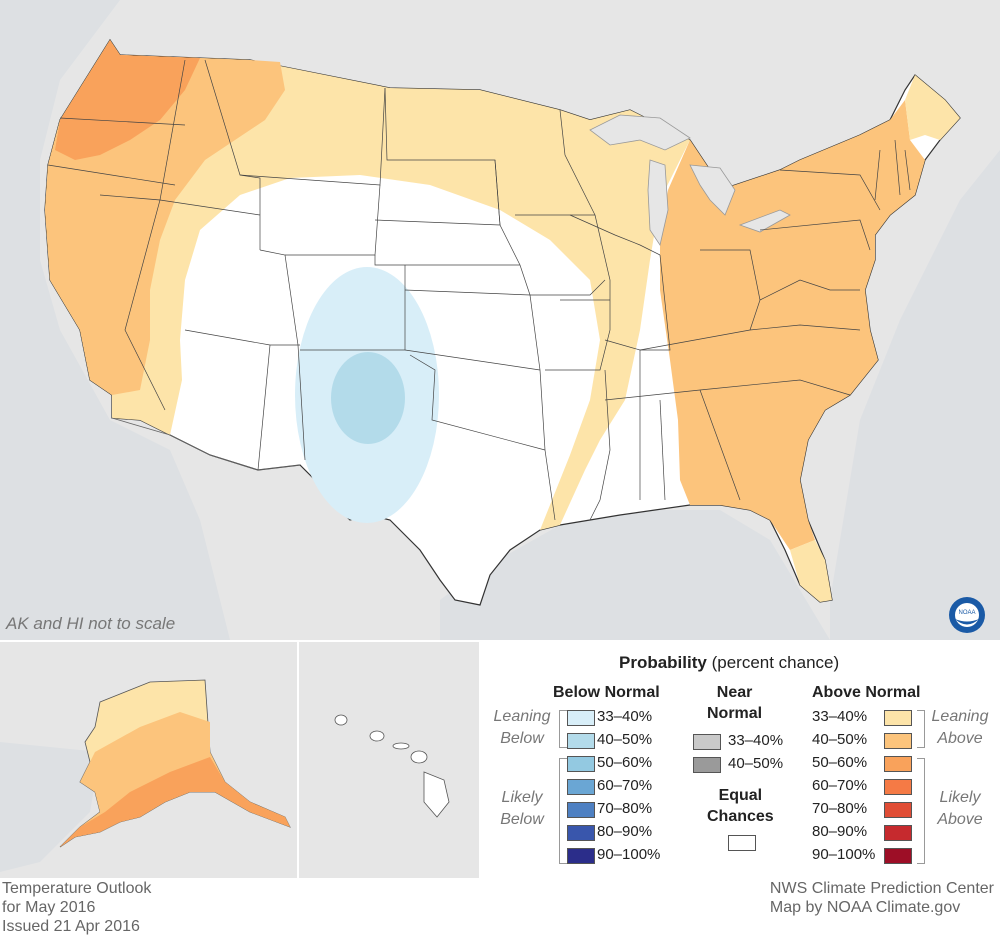 This screenshot has height=938, width=1000. I want to click on above-label-5: 80–90%, so click(840, 831).